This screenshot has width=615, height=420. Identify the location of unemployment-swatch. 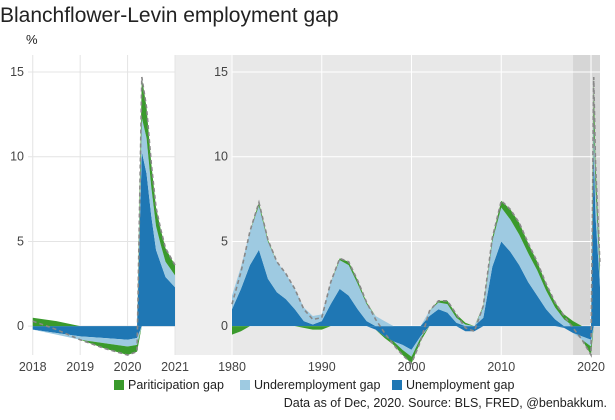
(397, 385).